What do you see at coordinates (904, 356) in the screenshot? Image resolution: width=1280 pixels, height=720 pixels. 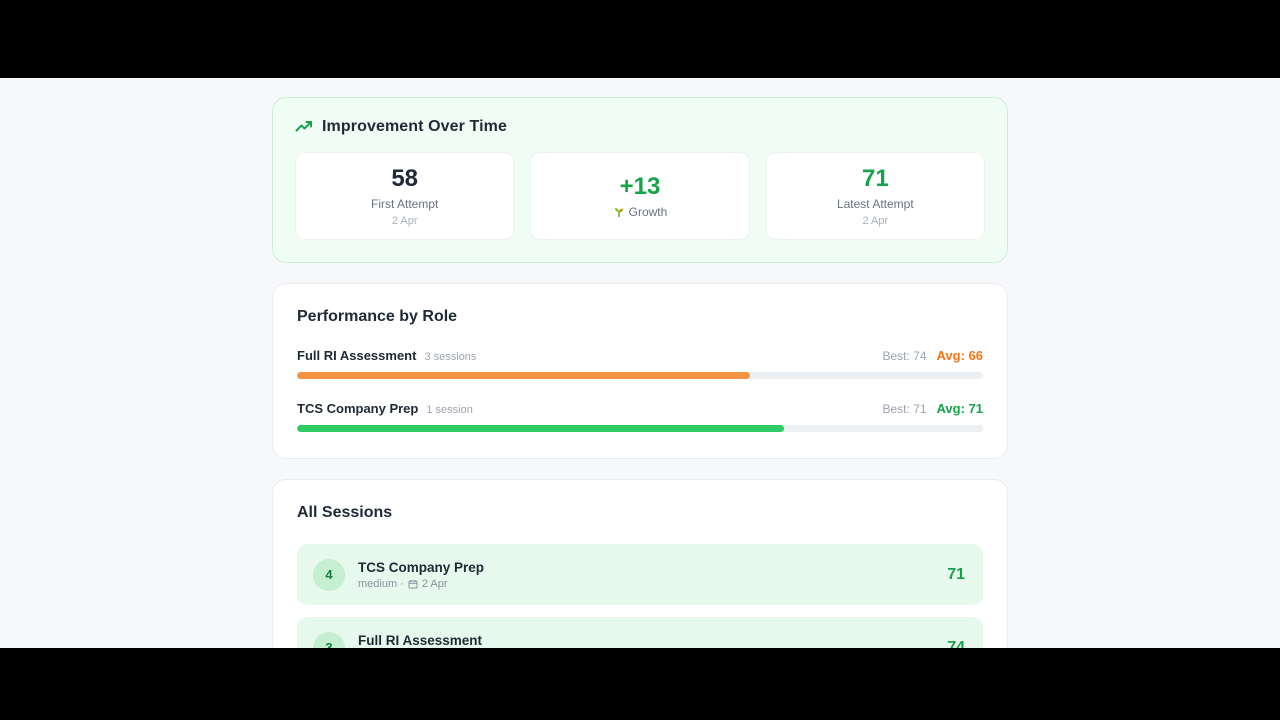 I see `role-best-score: Best: 74` at bounding box center [904, 356].